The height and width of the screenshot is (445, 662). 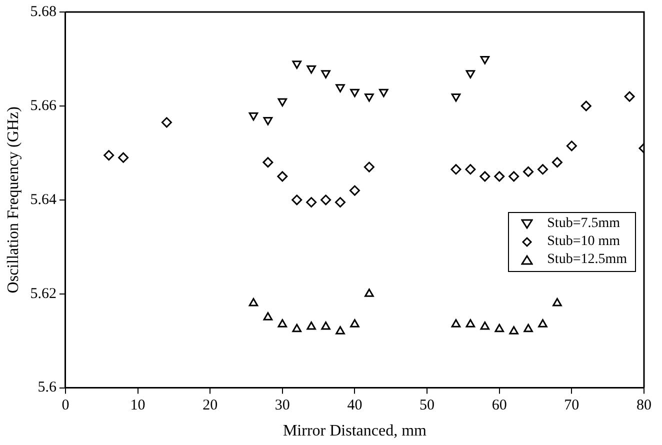 I want to click on x-tick-label: 10, so click(x=138, y=406).